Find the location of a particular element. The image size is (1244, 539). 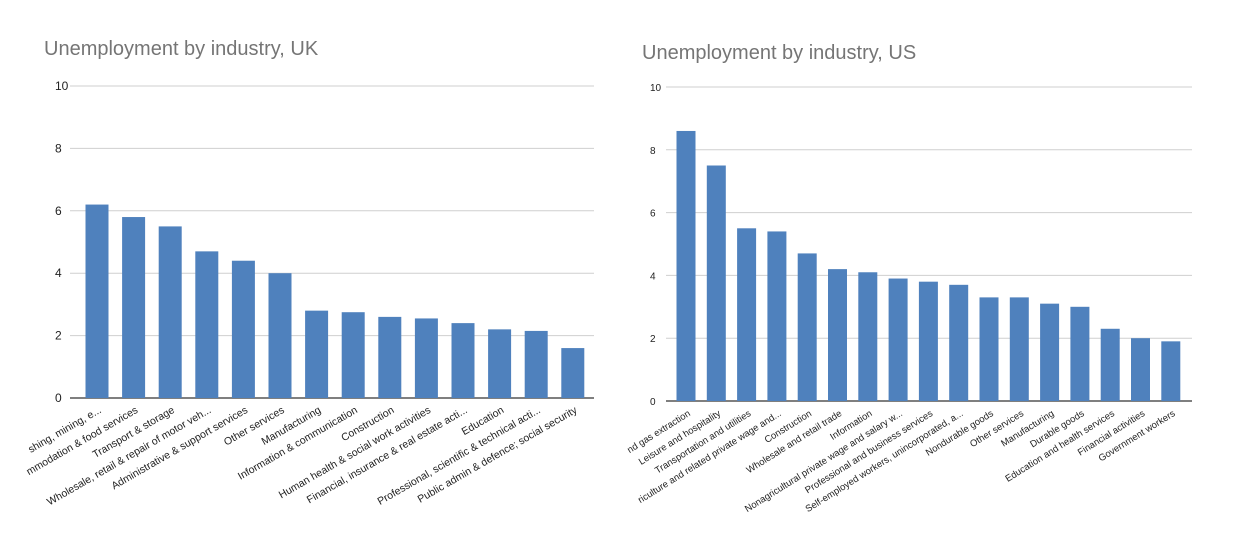

us-y-tick-label: 10 is located at coordinates (656, 88).